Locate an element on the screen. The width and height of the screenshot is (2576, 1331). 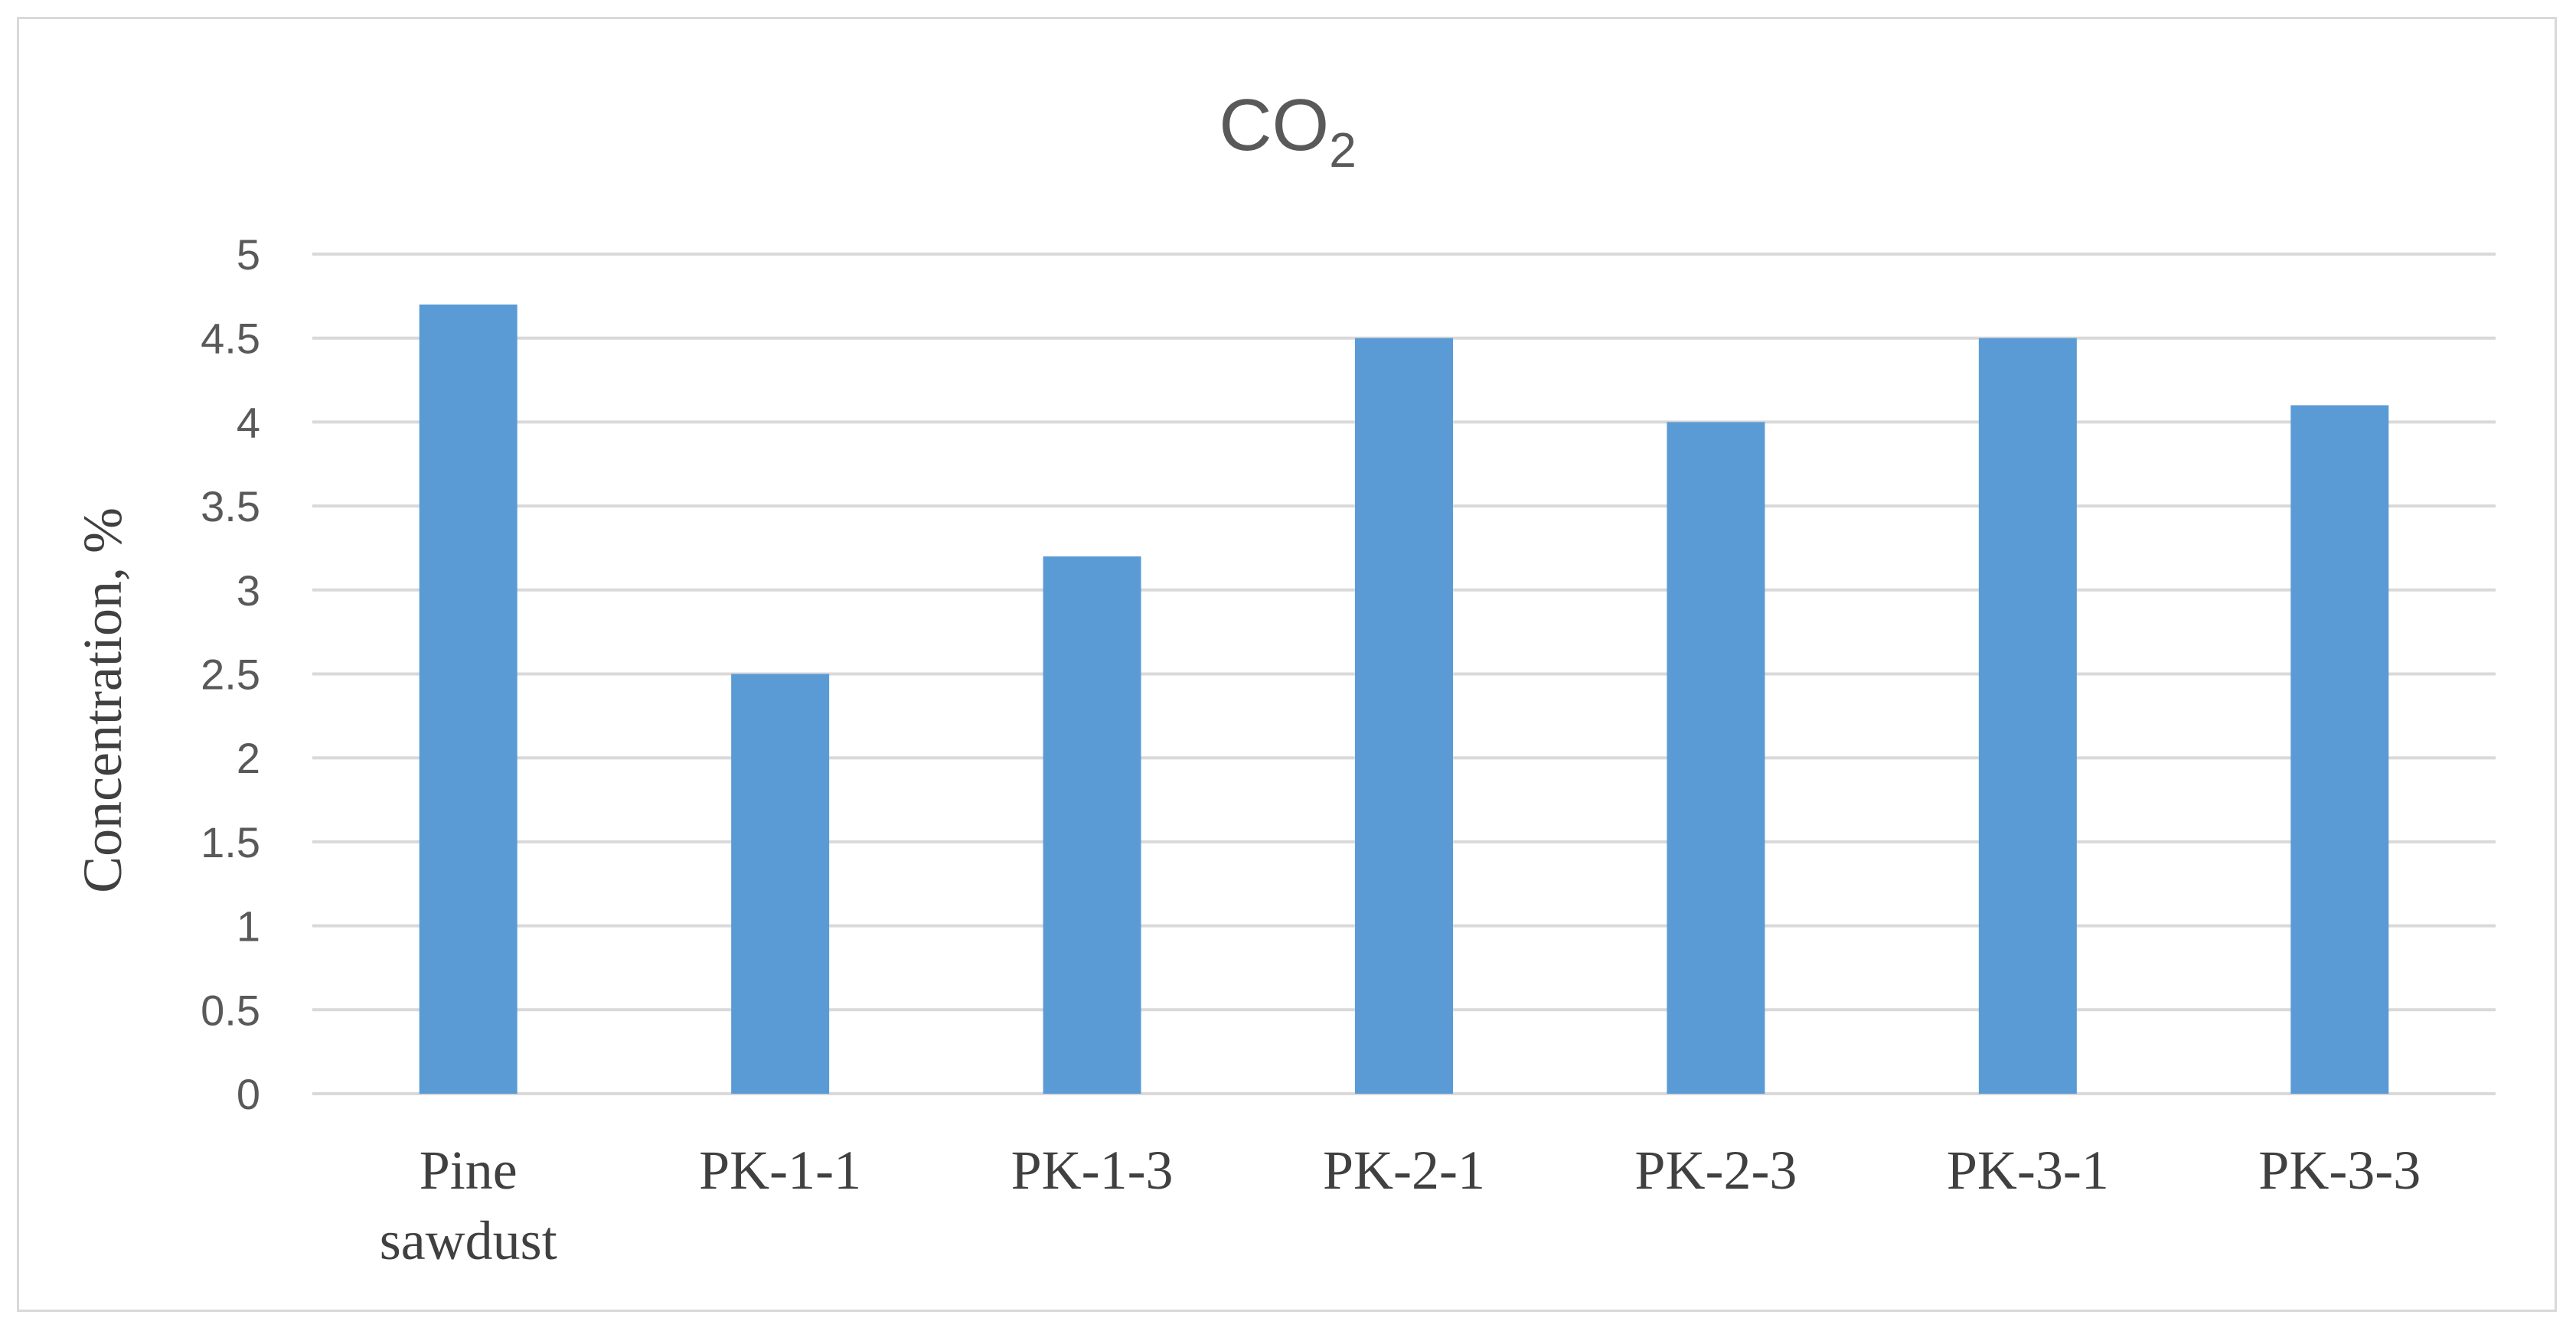
x-tick-label: PK-2-3 is located at coordinates (1716, 1170).